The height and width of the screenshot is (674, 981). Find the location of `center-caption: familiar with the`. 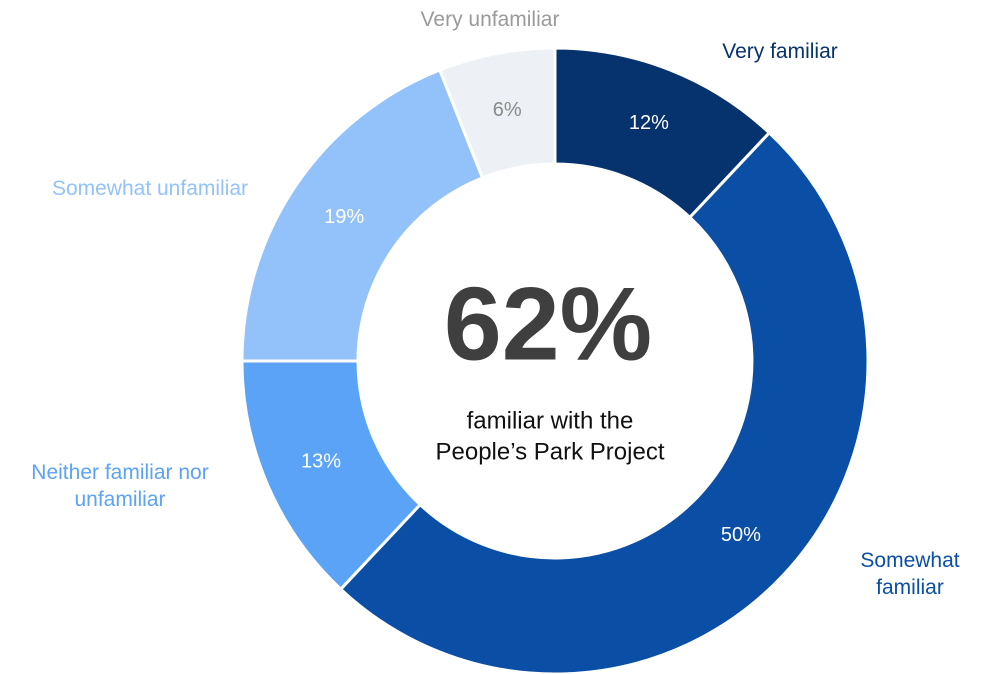

center-caption: familiar with the is located at coordinates (550, 420).